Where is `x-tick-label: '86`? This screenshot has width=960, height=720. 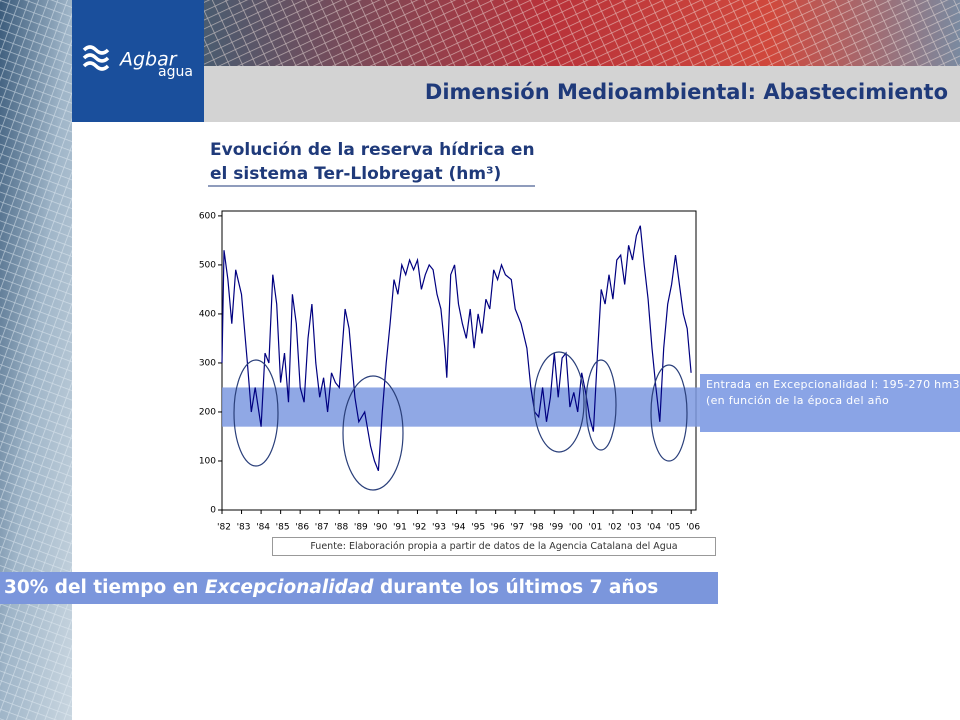
x-tick-label: '86 is located at coordinates (302, 528).